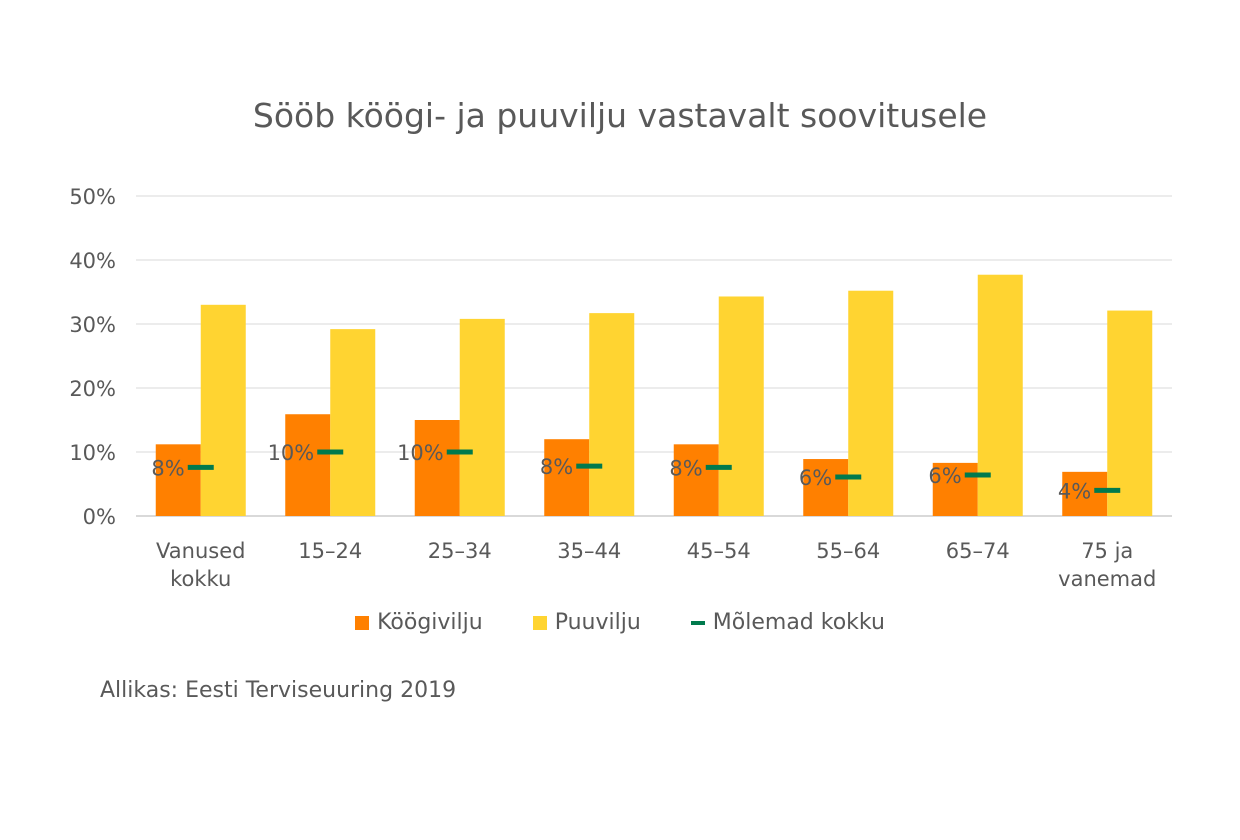 This screenshot has height=840, width=1240. I want to click on y-tick-label: 10%, so click(92, 453).